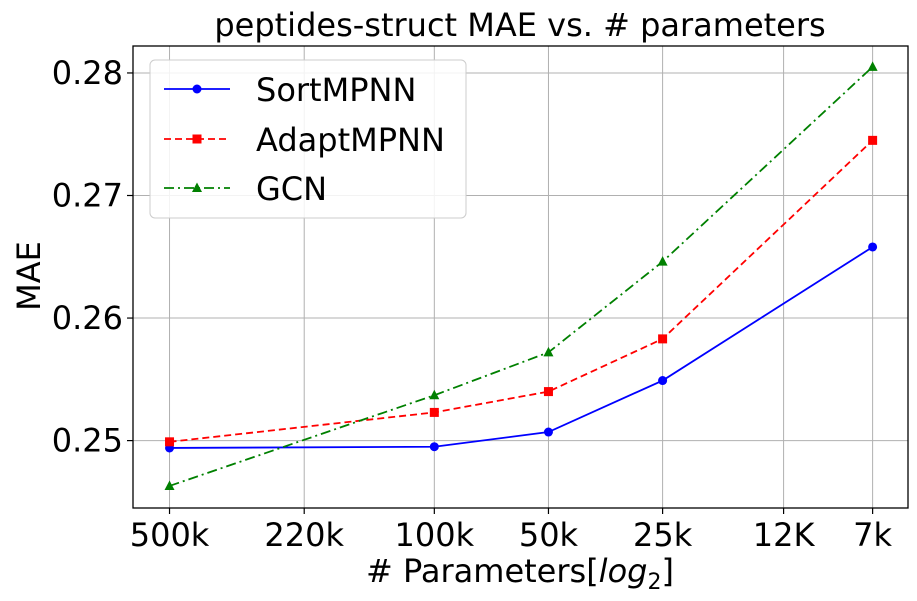 This screenshot has height=601, width=917. What do you see at coordinates (350, 140) in the screenshot?
I see `legend-label-adaptmpnn: AdaptMPNN` at bounding box center [350, 140].